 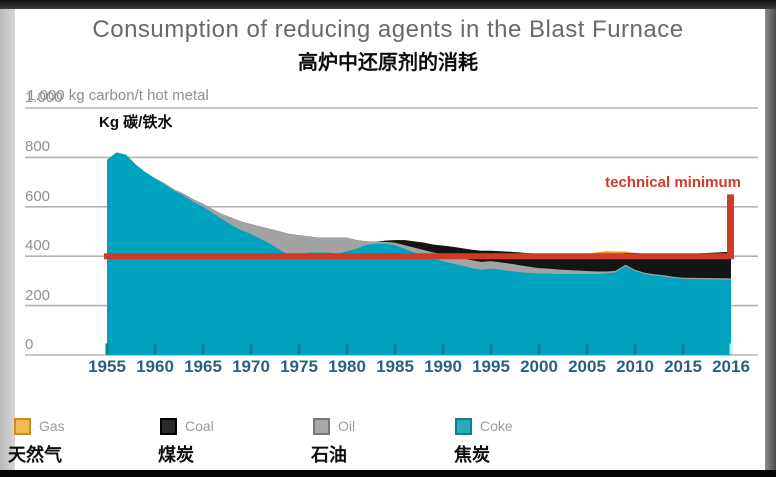 What do you see at coordinates (155, 366) in the screenshot?
I see `x-tick-1960: 1960` at bounding box center [155, 366].